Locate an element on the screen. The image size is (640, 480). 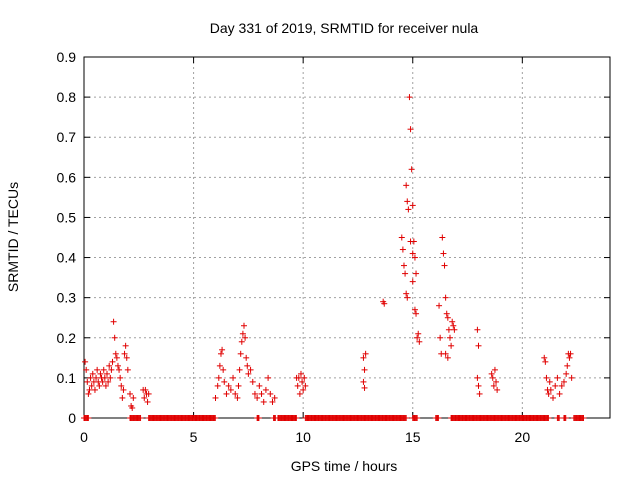
y-tick-label: 0.6 is located at coordinates (67, 177).